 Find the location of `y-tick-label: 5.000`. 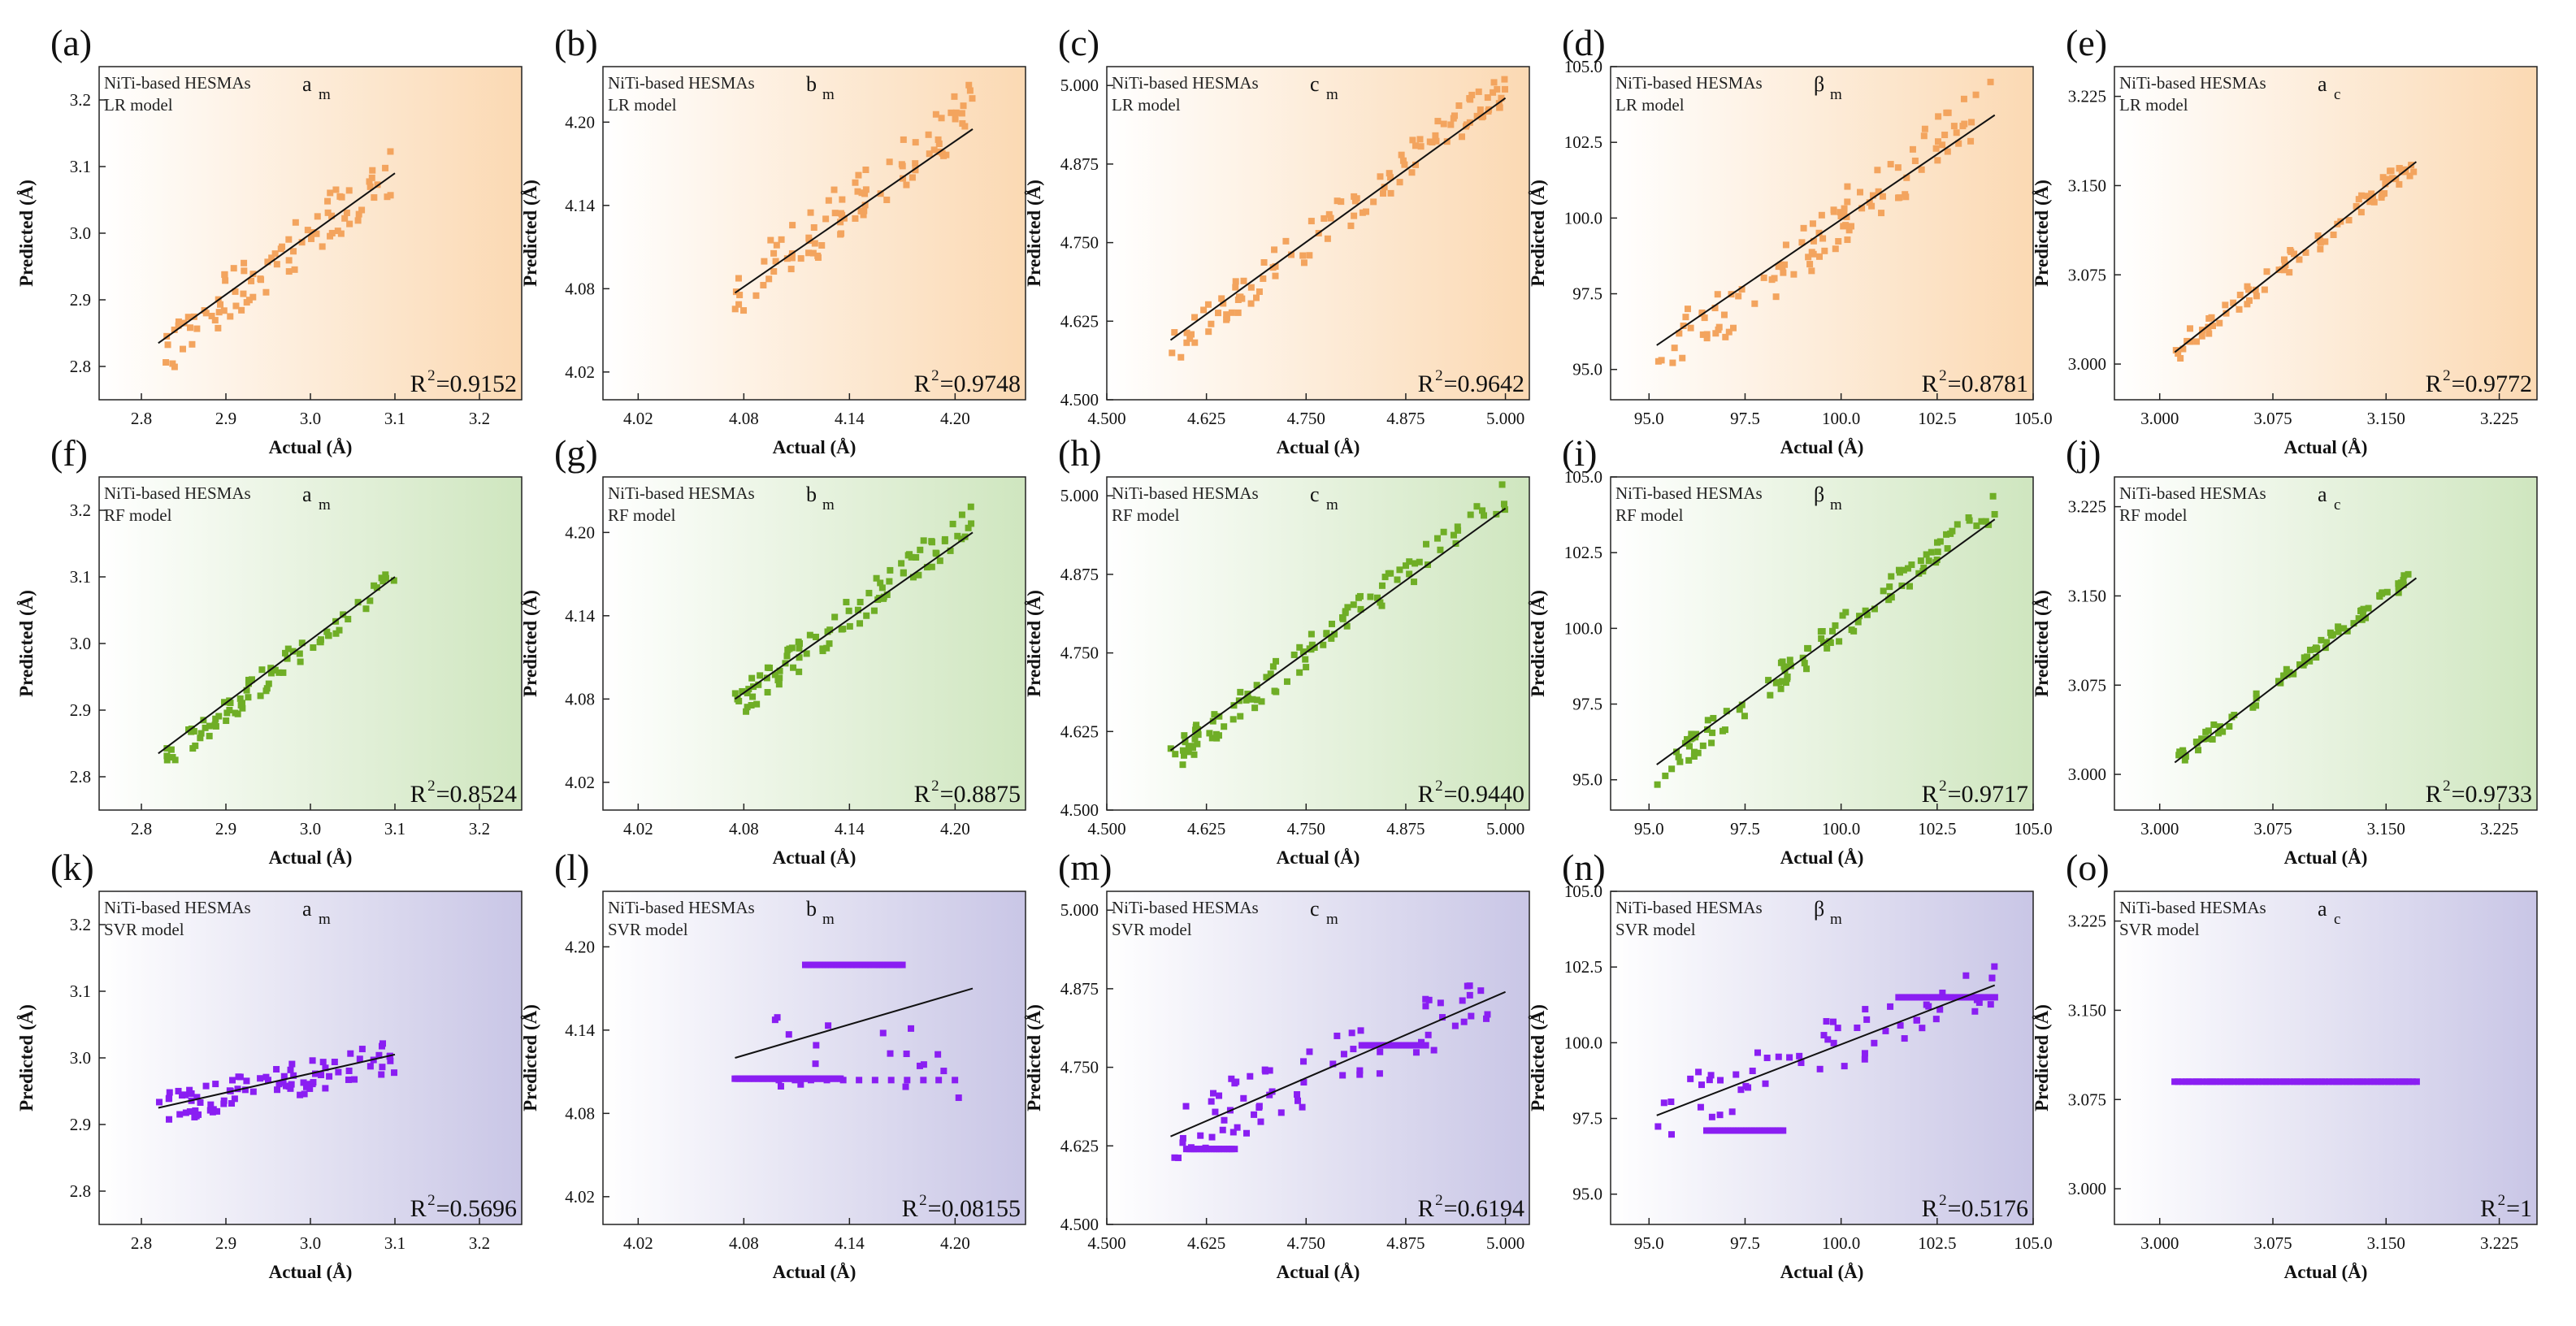

y-tick-label: 5.000 is located at coordinates (1079, 496).